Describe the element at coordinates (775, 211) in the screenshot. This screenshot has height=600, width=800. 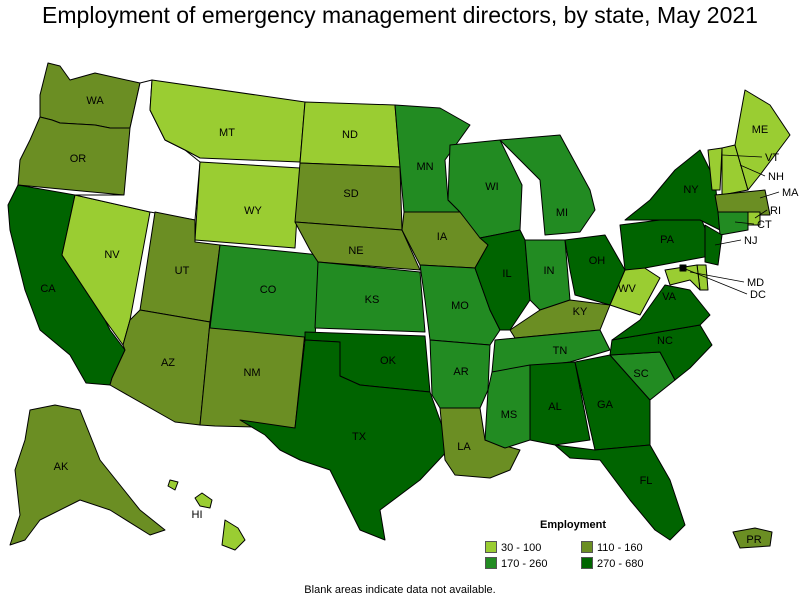
I see `callout-label-ri: RI` at that location.